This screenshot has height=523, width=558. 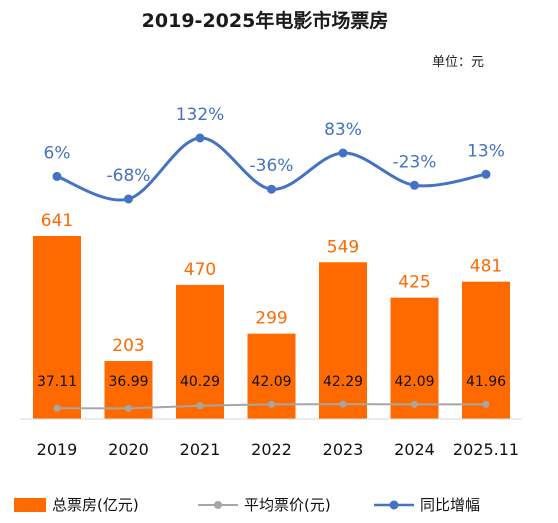 I want to click on growth-point-2024, so click(x=414, y=185).